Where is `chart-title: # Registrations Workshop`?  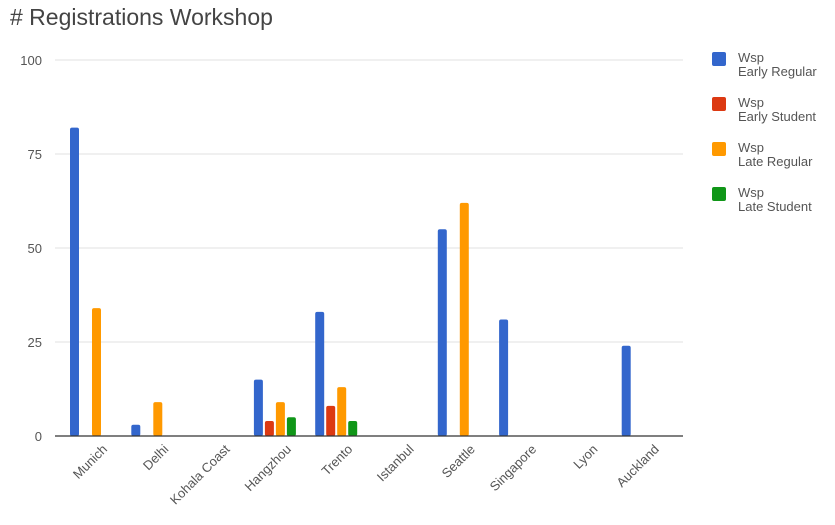 chart-title: # Registrations Workshop is located at coordinates (141, 17).